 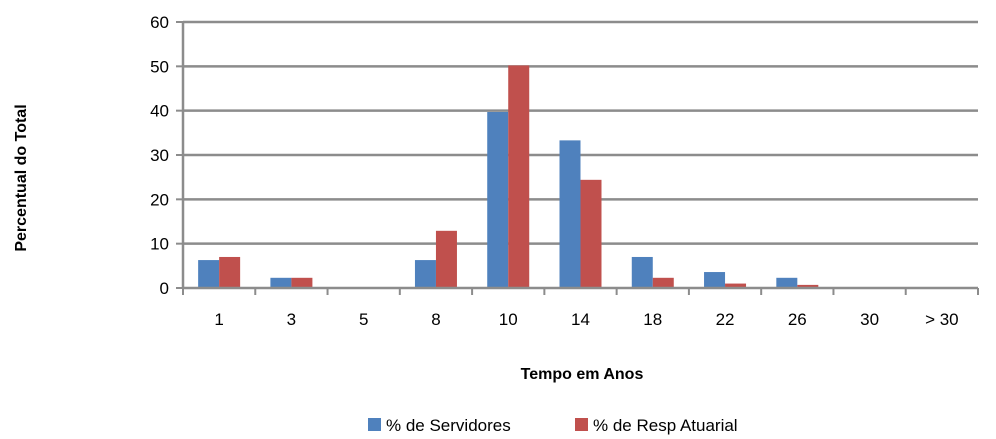 What do you see at coordinates (580, 308) in the screenshot?
I see `x-axis-ticks: 1 3 5 8 10 14 18 22 26 30 > 30` at bounding box center [580, 308].